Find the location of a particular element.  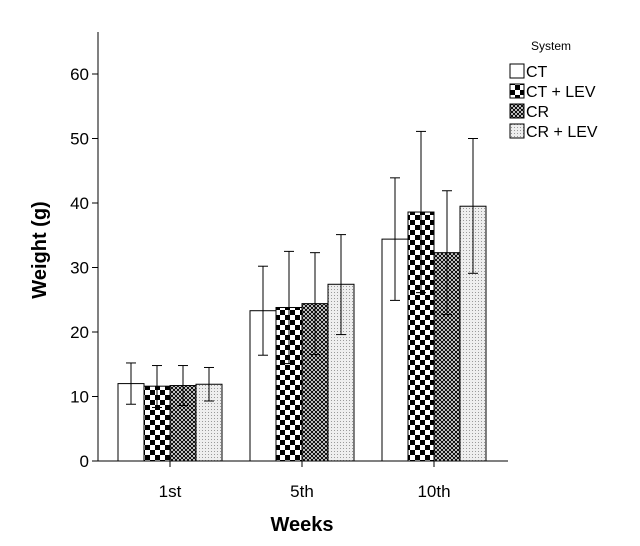

x-axis: 1st 5th 10th is located at coordinates (303, 480).